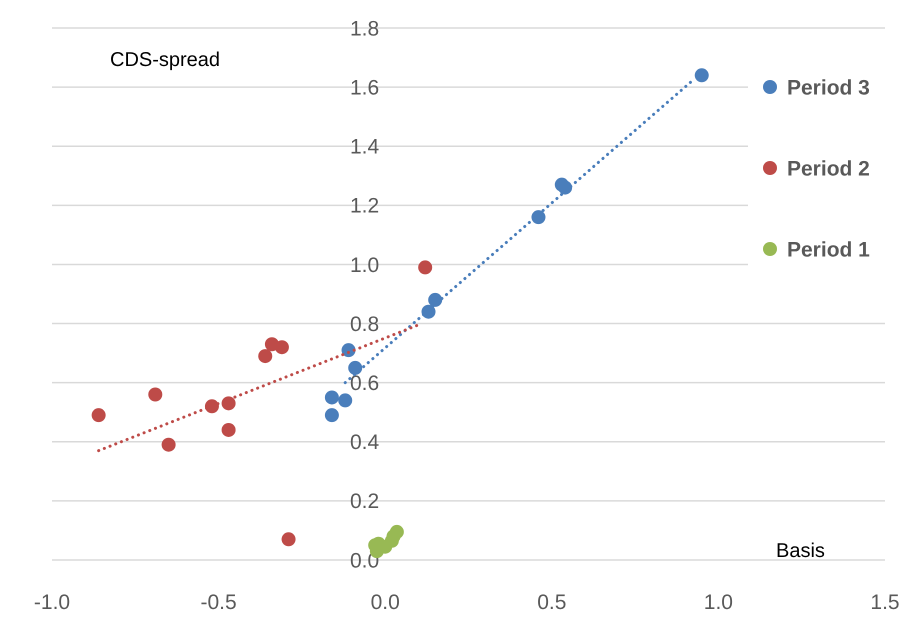 Image resolution: width=909 pixels, height=619 pixels. What do you see at coordinates (365, 384) in the screenshot?
I see `y-tick-label: 0.6` at bounding box center [365, 384].